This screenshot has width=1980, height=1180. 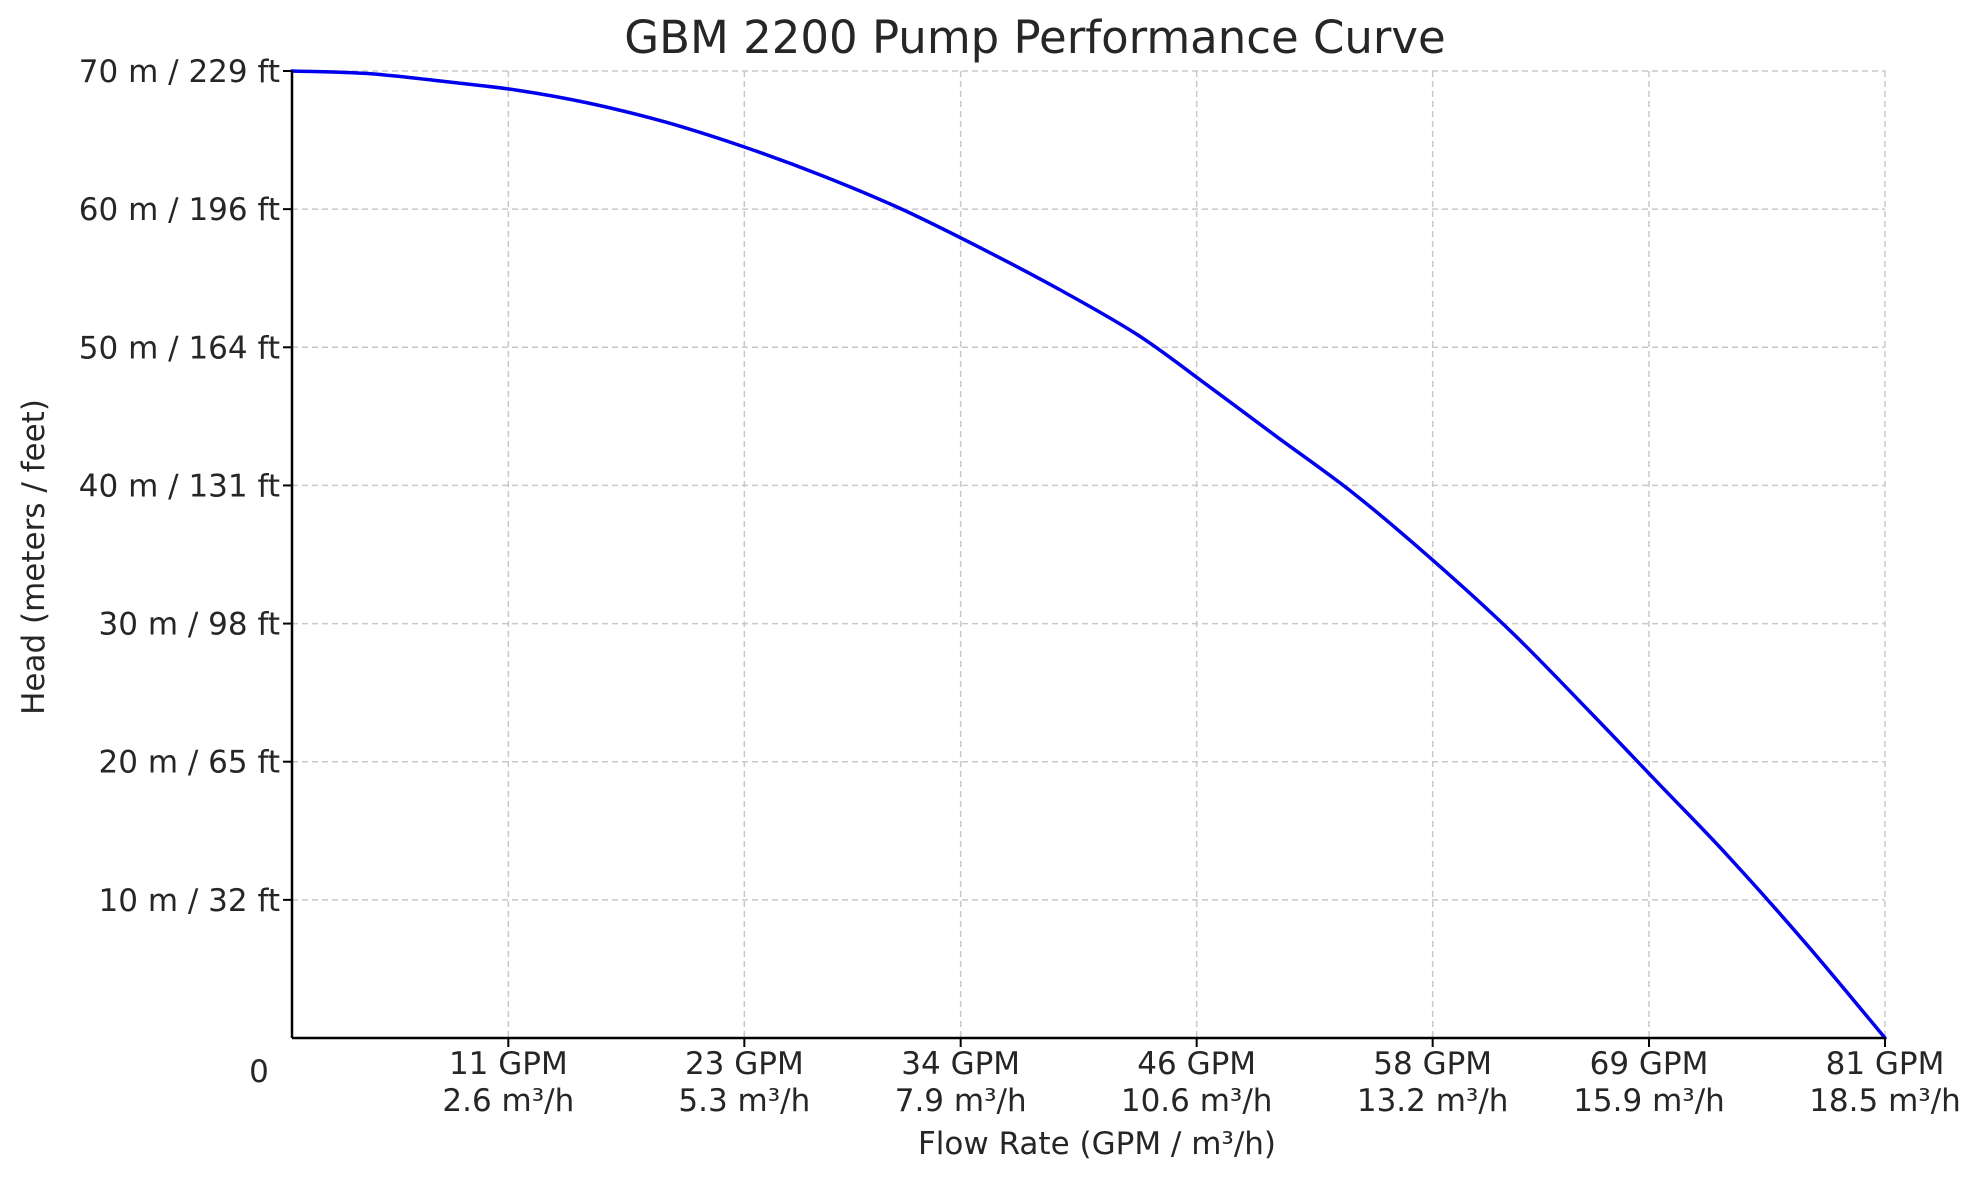 What do you see at coordinates (1197, 1101) in the screenshot?
I see `x-tick-label-m3h-3: 10.6 m³/h` at bounding box center [1197, 1101].